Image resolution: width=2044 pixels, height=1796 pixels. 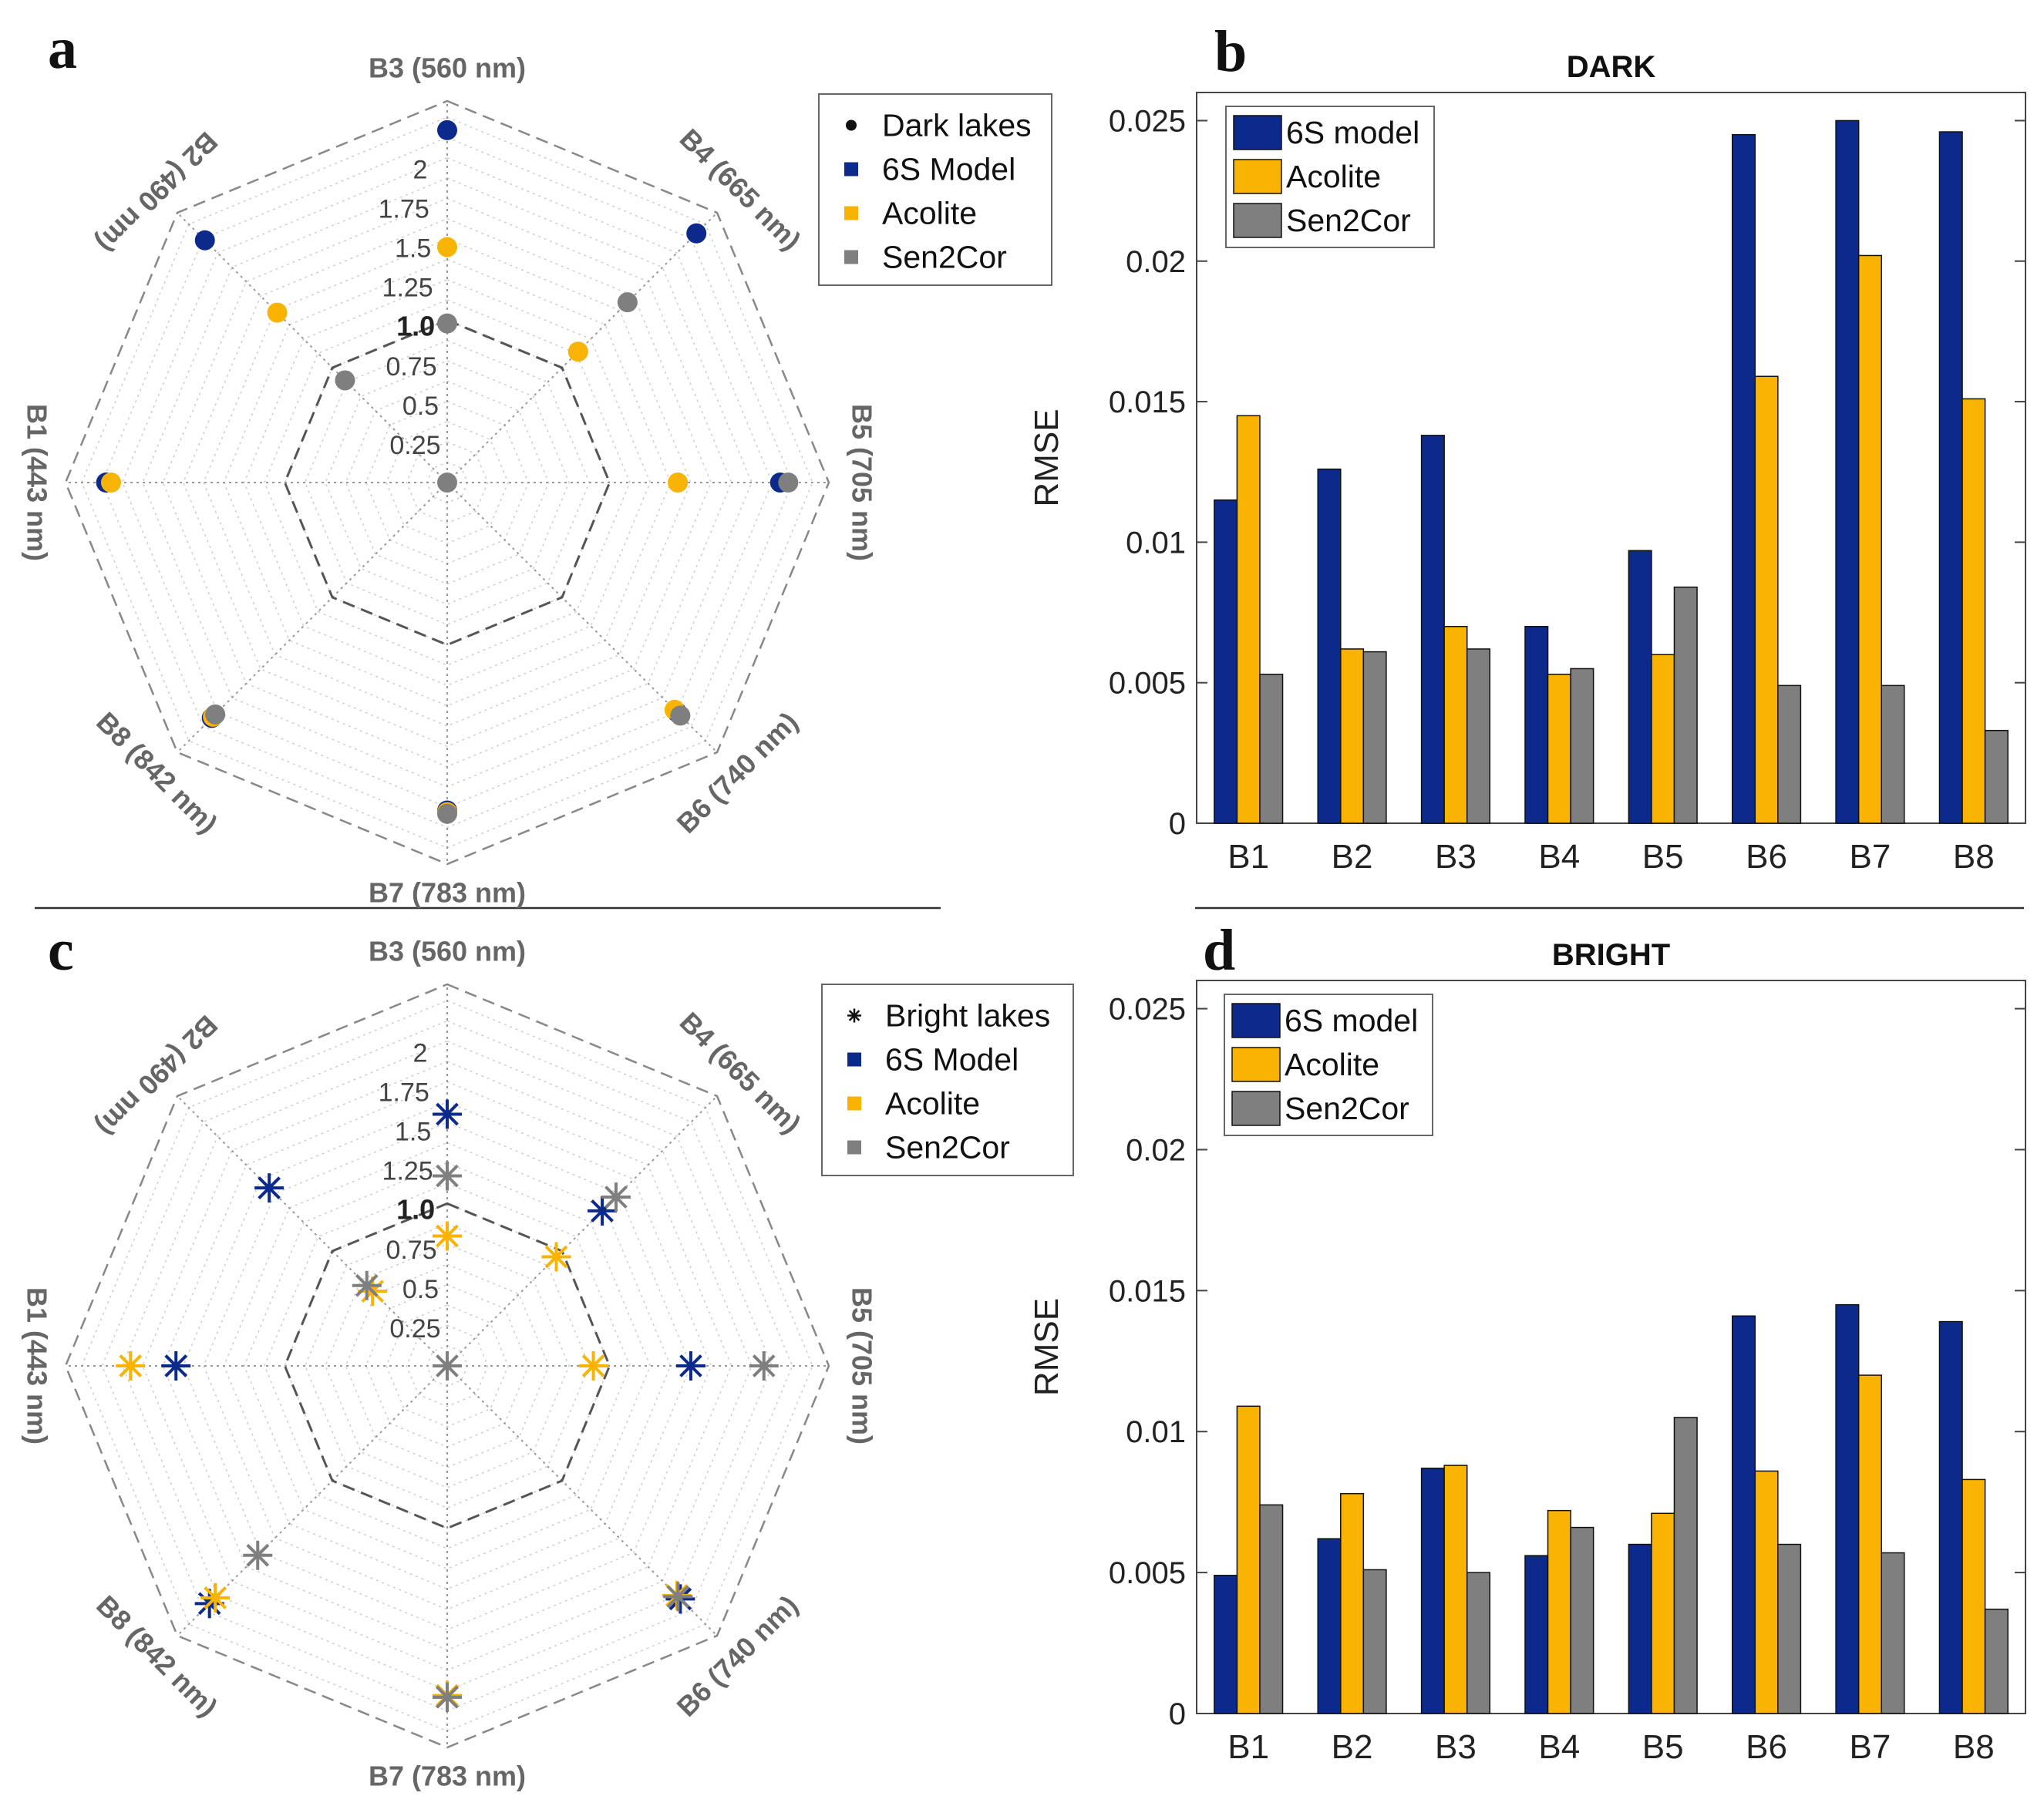 What do you see at coordinates (851, 125) in the screenshot?
I see `legend-marker-dark-lakes` at bounding box center [851, 125].